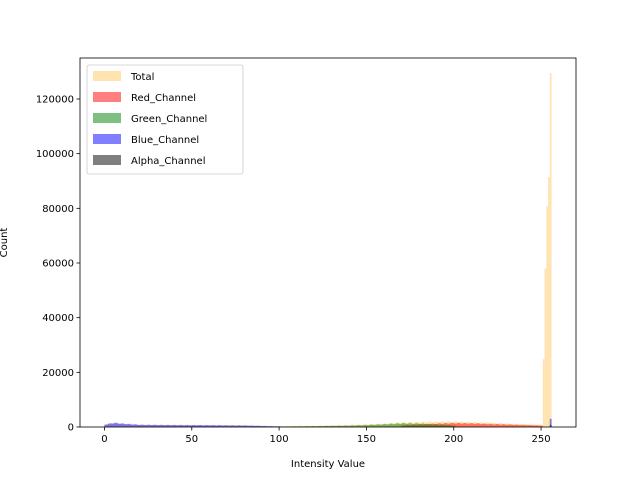  Describe the element at coordinates (58, 373) in the screenshot. I see `y-tick-label: 20000` at that location.